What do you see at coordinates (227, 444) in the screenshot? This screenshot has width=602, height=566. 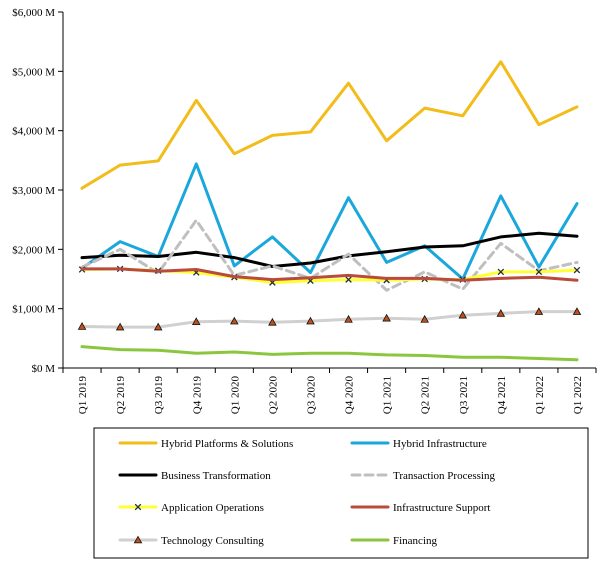 I see `legend-label: Hybrid Platforms & Solutions` at bounding box center [227, 444].